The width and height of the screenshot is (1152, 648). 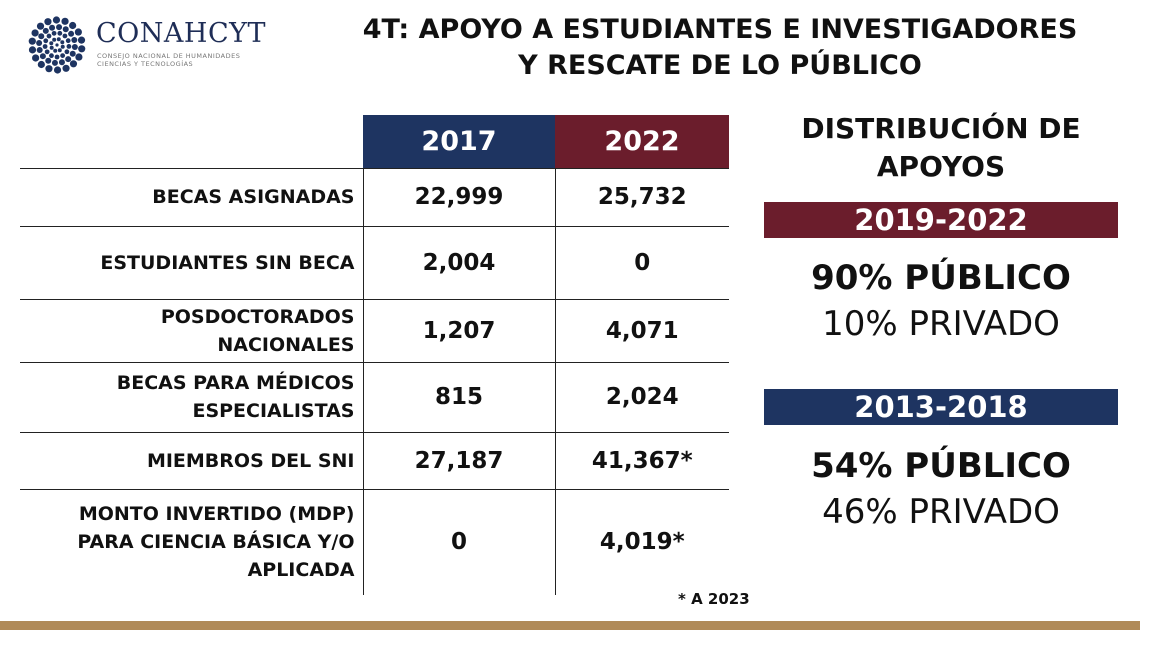 What do you see at coordinates (458, 541) in the screenshot?
I see `value-2017: 0` at bounding box center [458, 541].